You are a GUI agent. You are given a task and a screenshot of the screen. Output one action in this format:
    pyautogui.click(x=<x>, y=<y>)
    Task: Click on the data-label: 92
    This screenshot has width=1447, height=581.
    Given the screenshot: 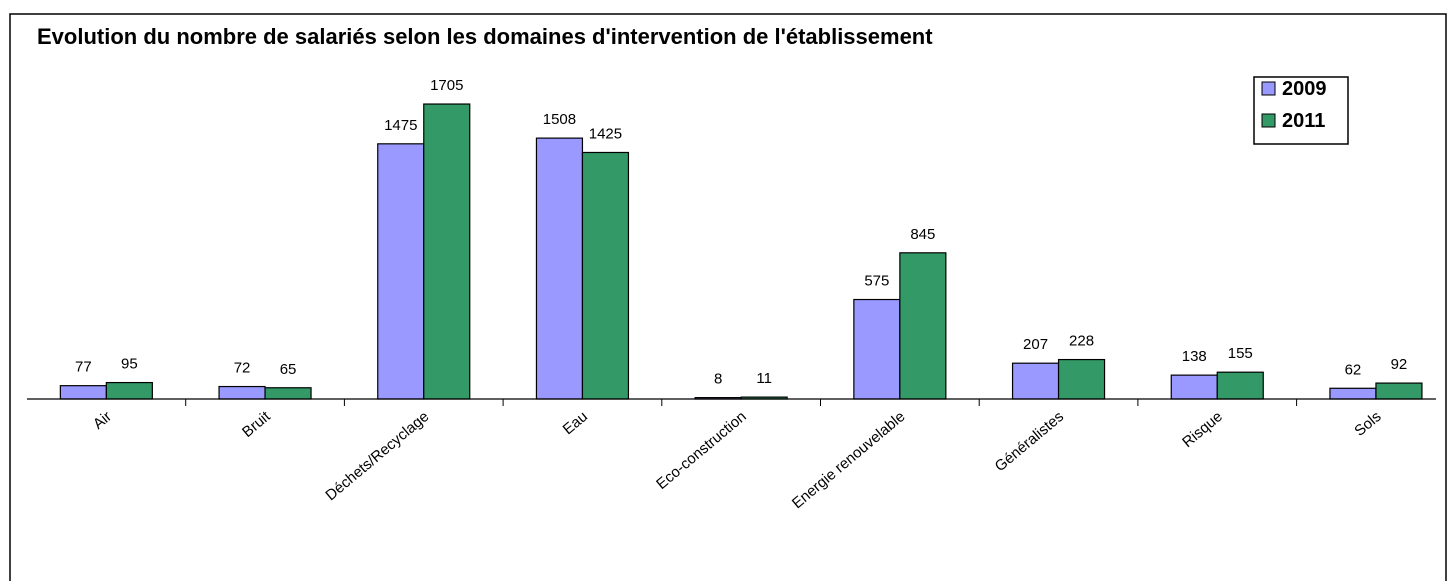 What is the action you would take?
    pyautogui.click(x=1399, y=364)
    